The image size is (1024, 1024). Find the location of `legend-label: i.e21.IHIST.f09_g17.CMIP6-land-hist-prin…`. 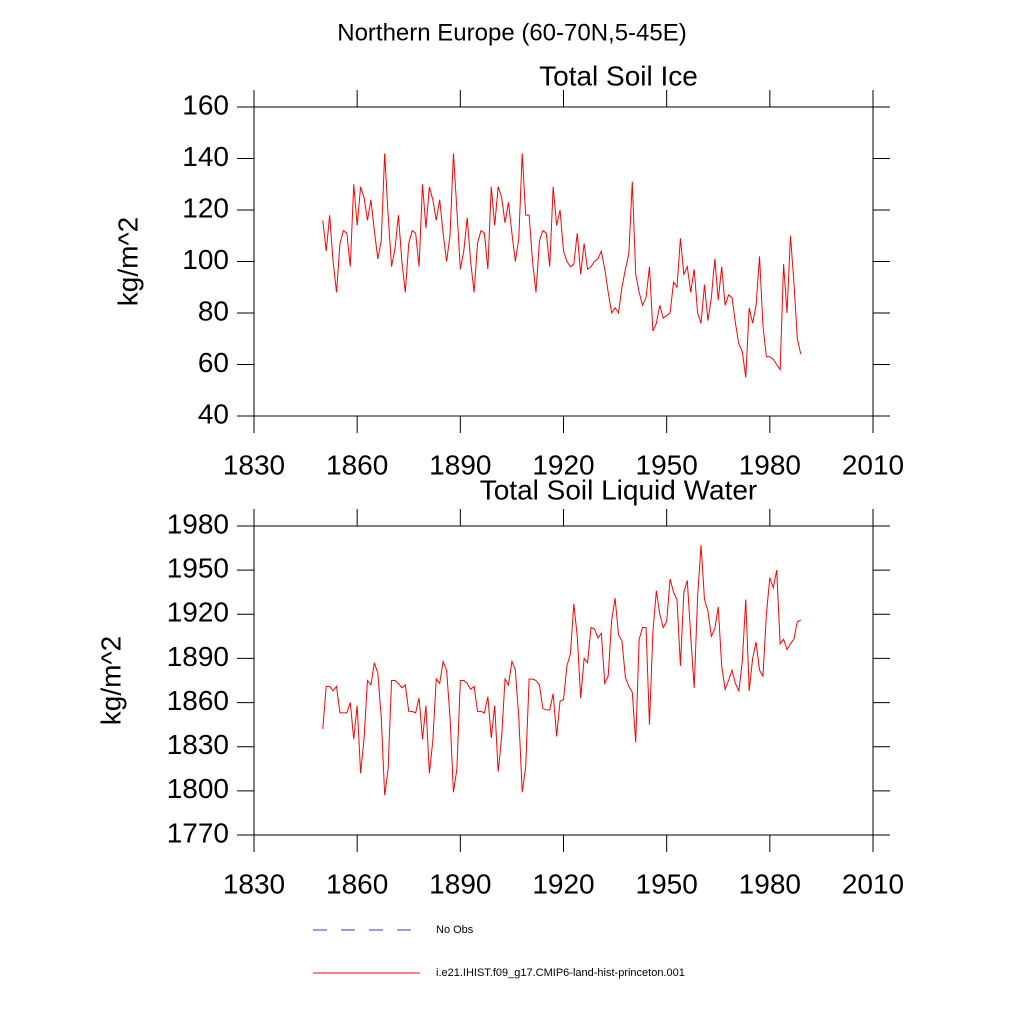

legend-label: i.e21.IHIST.f09_g17.CMIP6-land-hist-prin… is located at coordinates (560, 973).